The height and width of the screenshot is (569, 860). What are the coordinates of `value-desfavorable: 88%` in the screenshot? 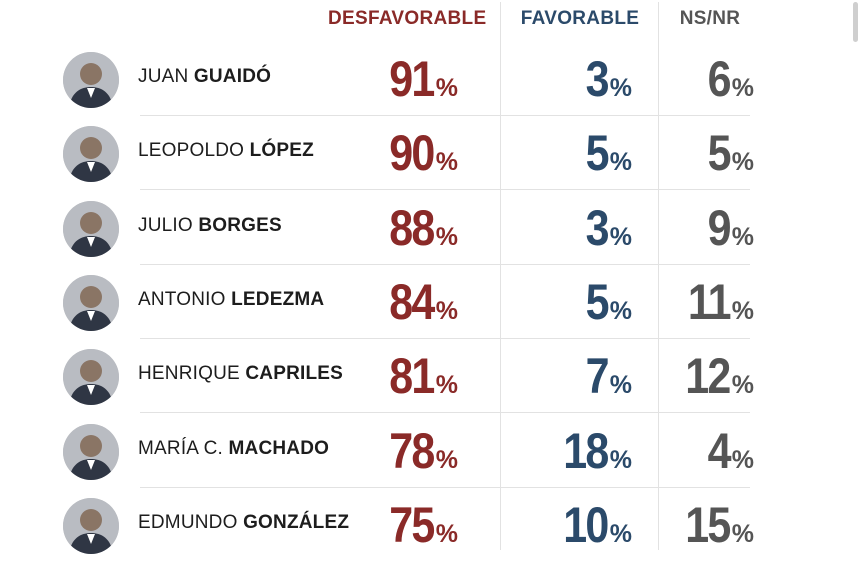 It's located at (420, 228).